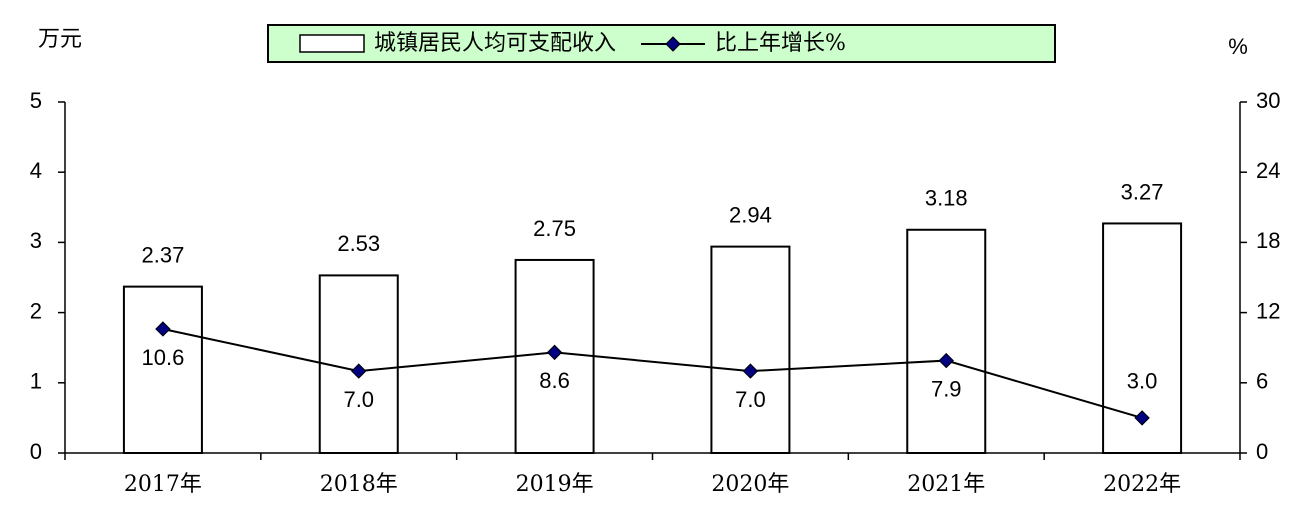 The width and height of the screenshot is (1306, 509). Describe the element at coordinates (1262, 451) in the screenshot. I see `y2-tick-label: 0` at that location.